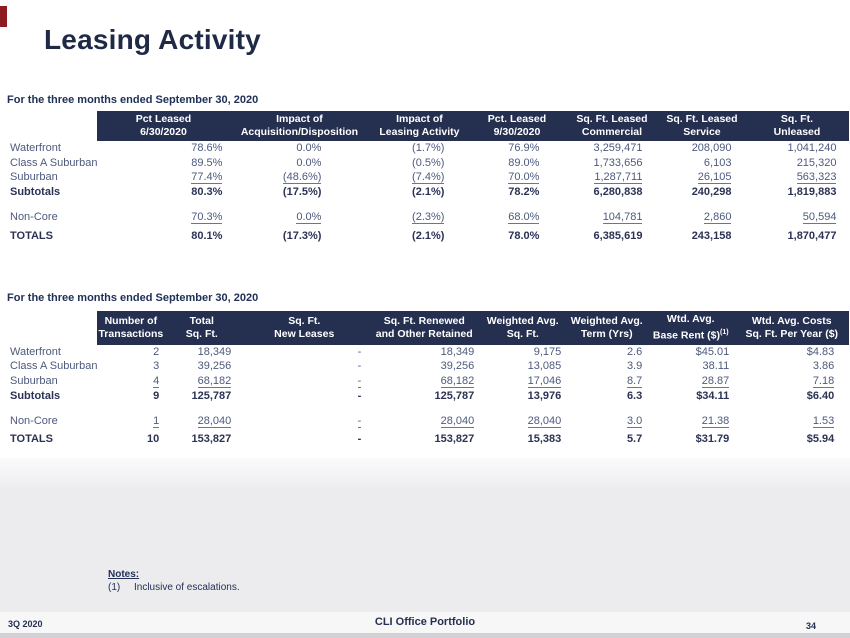  I want to click on value-cell: 215,320, so click(816, 162).